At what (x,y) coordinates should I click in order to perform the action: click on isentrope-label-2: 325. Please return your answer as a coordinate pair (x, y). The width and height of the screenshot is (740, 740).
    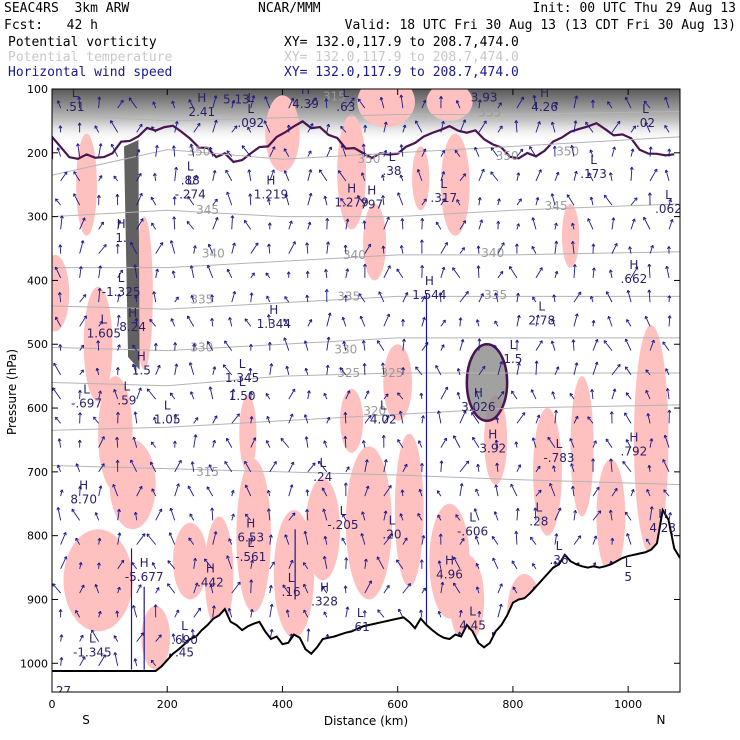
    Looking at the image, I should click on (348, 373).